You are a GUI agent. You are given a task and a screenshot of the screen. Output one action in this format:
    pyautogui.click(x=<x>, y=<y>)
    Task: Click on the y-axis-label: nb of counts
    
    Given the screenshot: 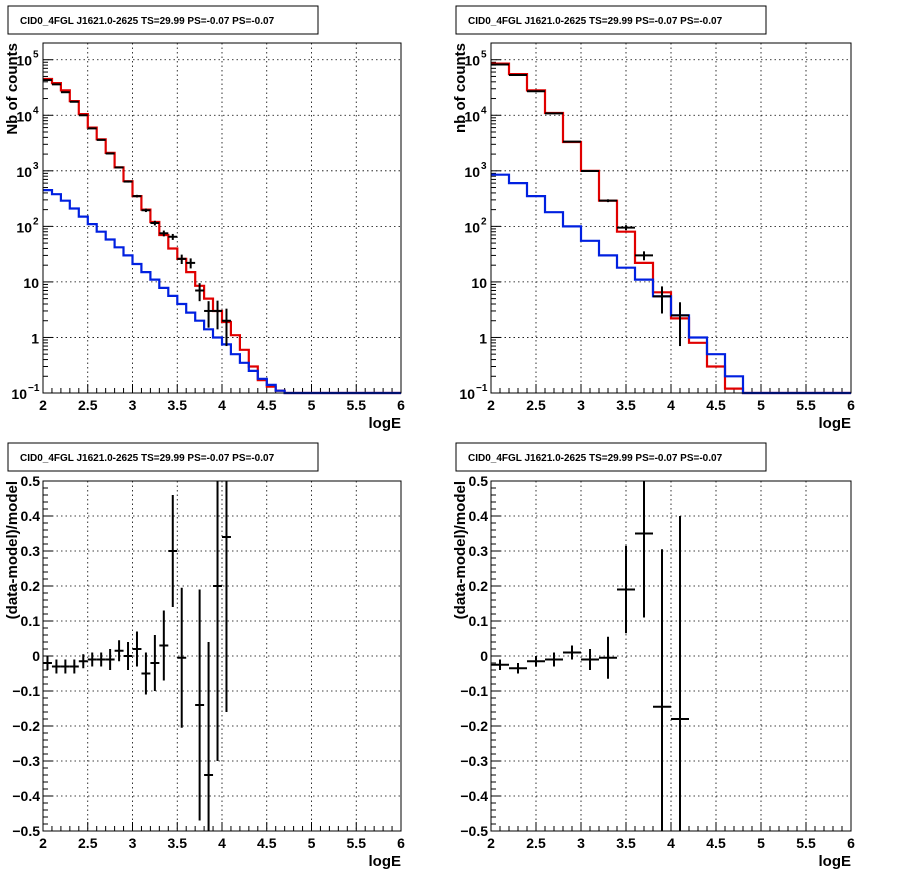 What is the action you would take?
    pyautogui.click(x=460, y=88)
    